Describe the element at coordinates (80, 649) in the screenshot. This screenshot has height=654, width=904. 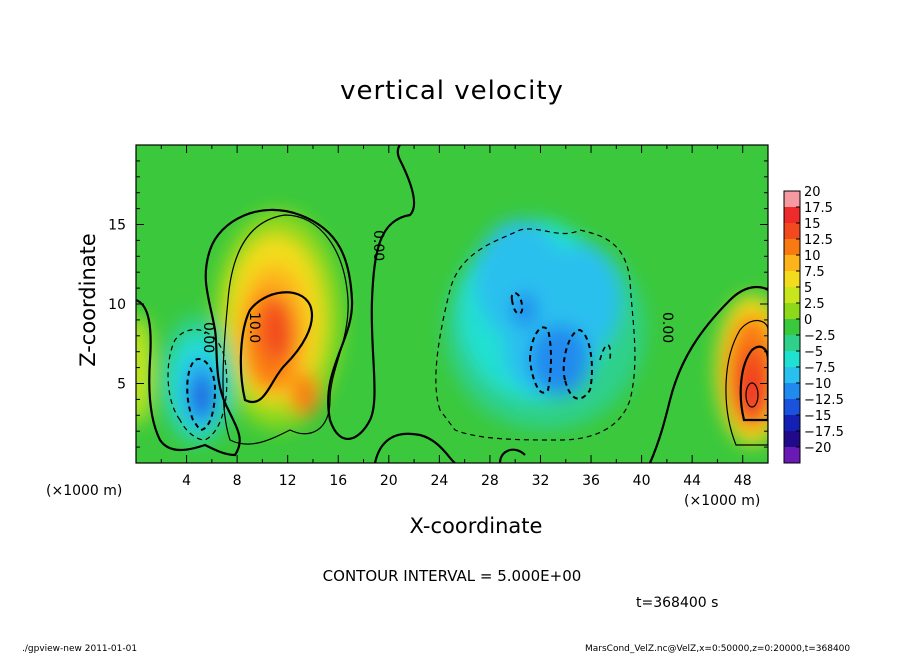
I see `footer-program: ./gpview-new 2011-01-01` at that location.